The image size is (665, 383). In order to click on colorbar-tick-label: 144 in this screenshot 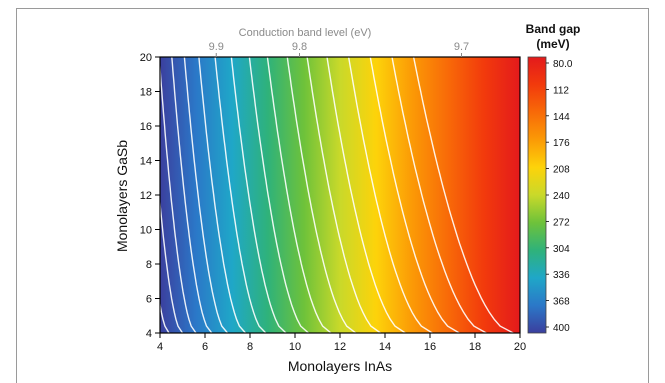, I will do `click(561, 117)`.